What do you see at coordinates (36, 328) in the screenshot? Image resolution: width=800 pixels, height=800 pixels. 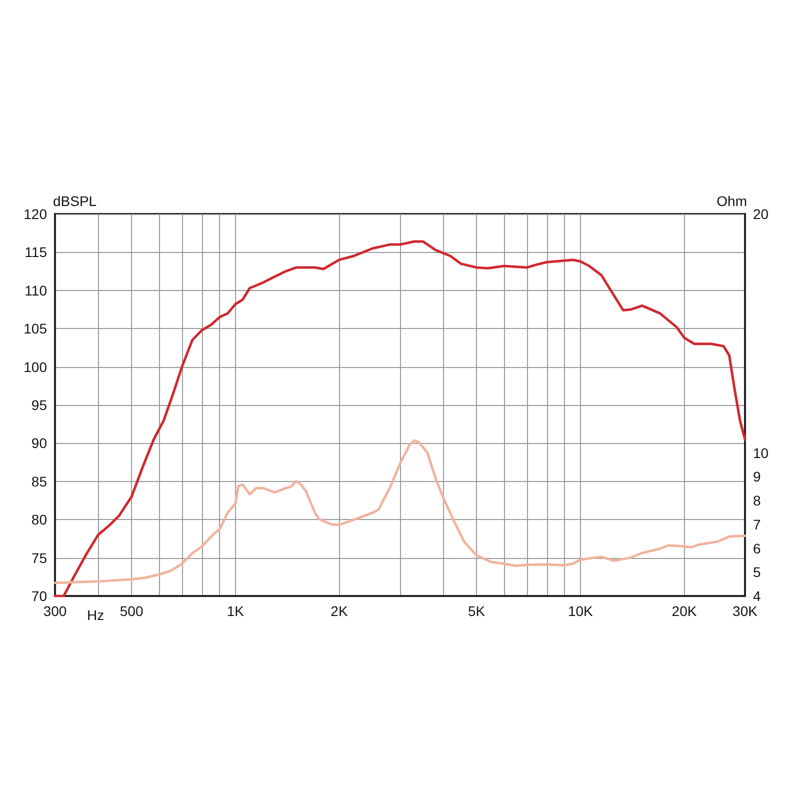 I see `y-tick-label: 105` at bounding box center [36, 328].